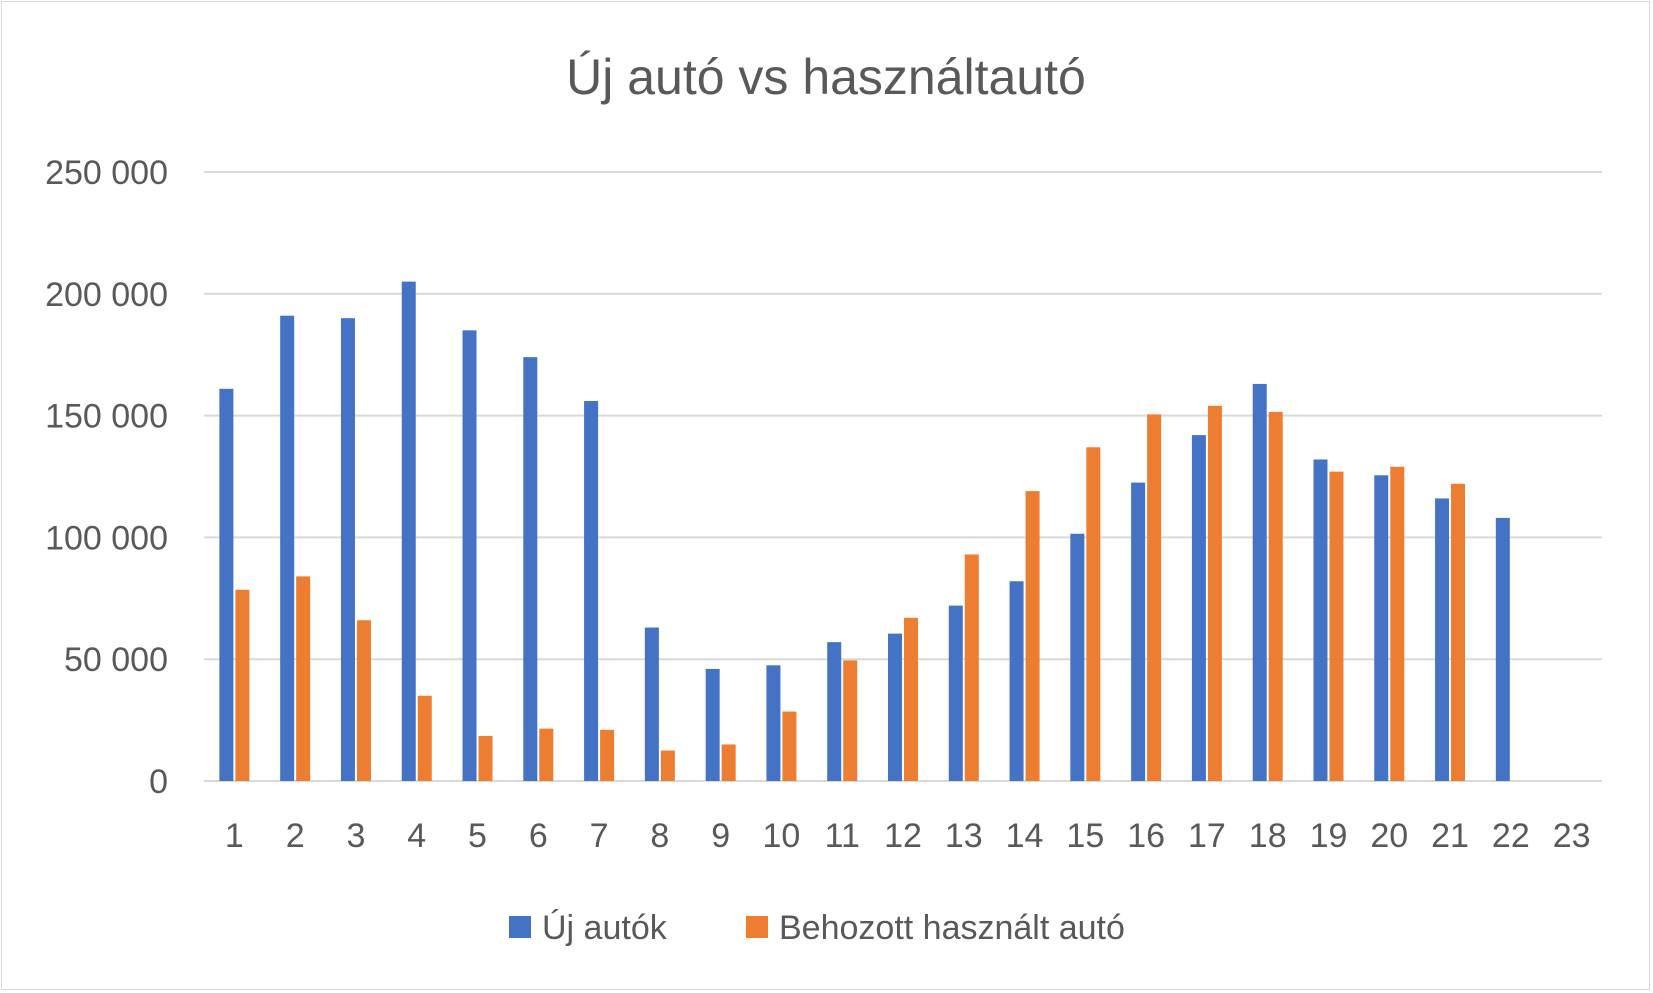  Describe the element at coordinates (903, 836) in the screenshot. I see `x-tick-label: 12` at that location.